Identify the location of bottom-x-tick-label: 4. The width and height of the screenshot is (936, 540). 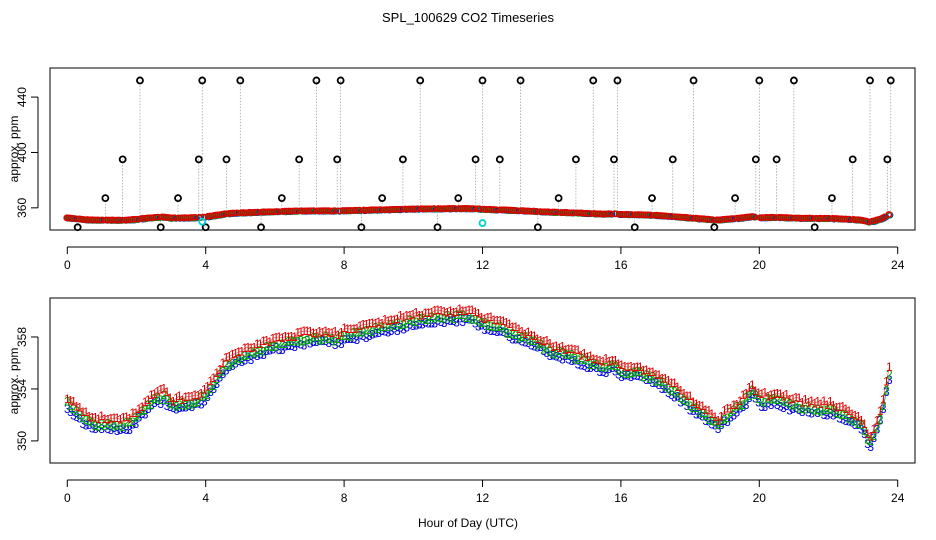
(205, 498).